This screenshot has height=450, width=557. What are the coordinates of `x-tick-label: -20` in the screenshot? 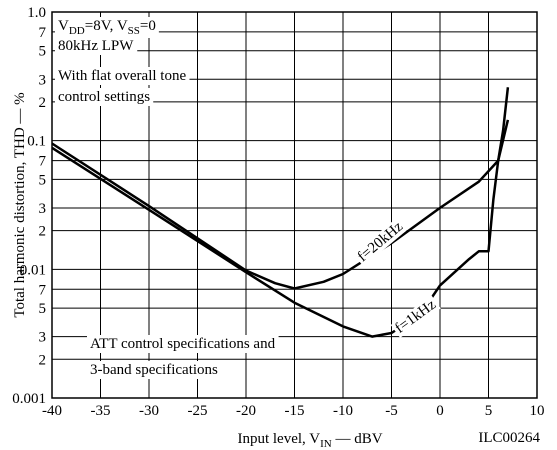 It's located at (246, 411).